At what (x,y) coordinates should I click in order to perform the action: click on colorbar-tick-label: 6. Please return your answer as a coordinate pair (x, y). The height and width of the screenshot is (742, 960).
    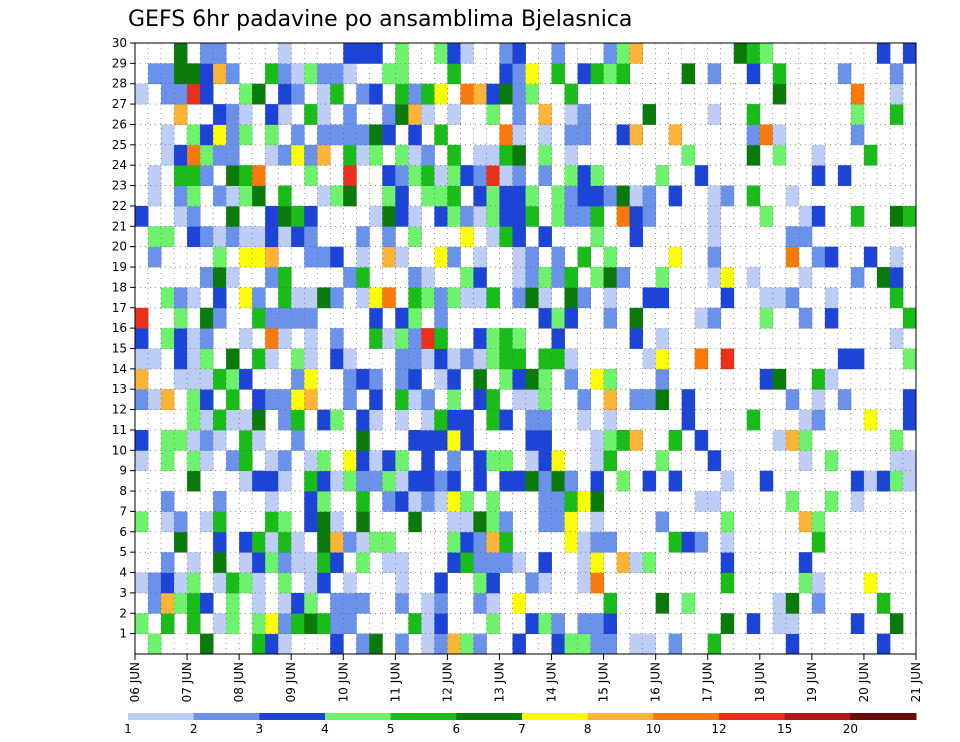
    Looking at the image, I should click on (457, 729).